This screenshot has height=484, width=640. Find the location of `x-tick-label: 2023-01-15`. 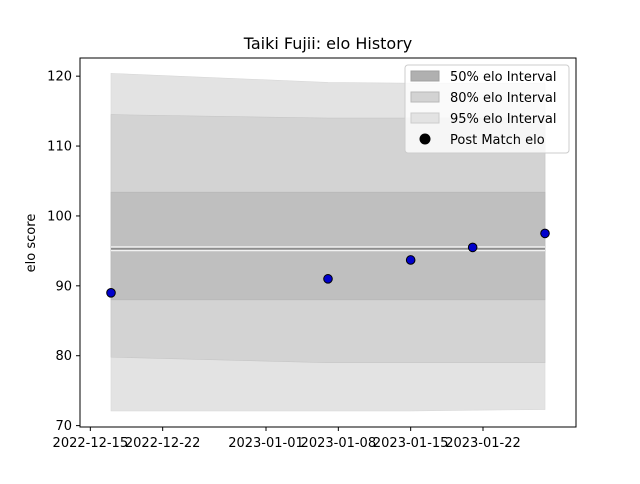

x-tick-label: 2023-01-15 is located at coordinates (411, 443).